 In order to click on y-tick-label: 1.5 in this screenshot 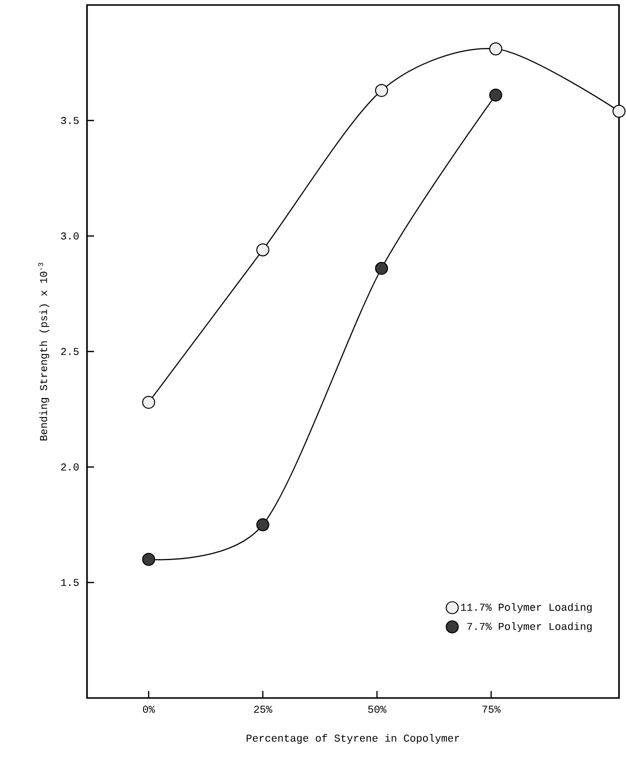, I will do `click(70, 582)`.